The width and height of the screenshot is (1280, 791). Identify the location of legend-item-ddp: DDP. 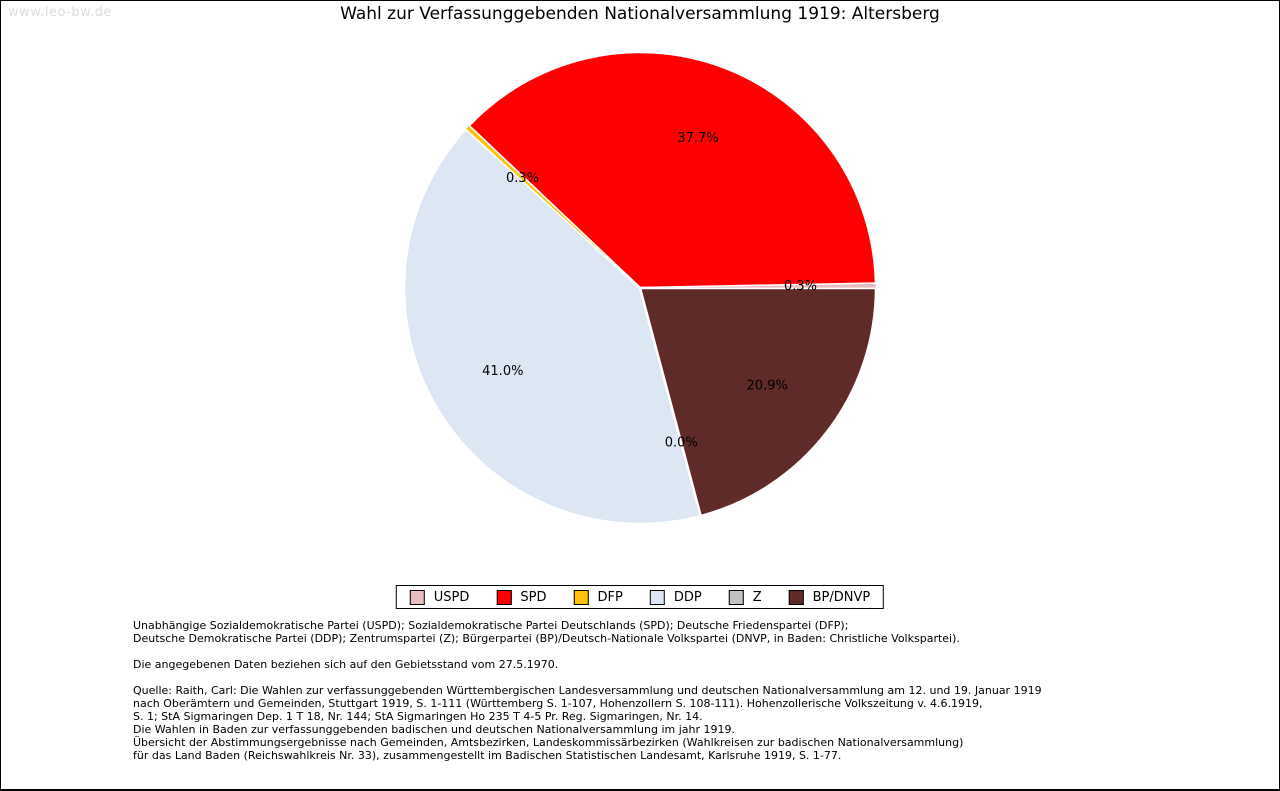
(675, 597).